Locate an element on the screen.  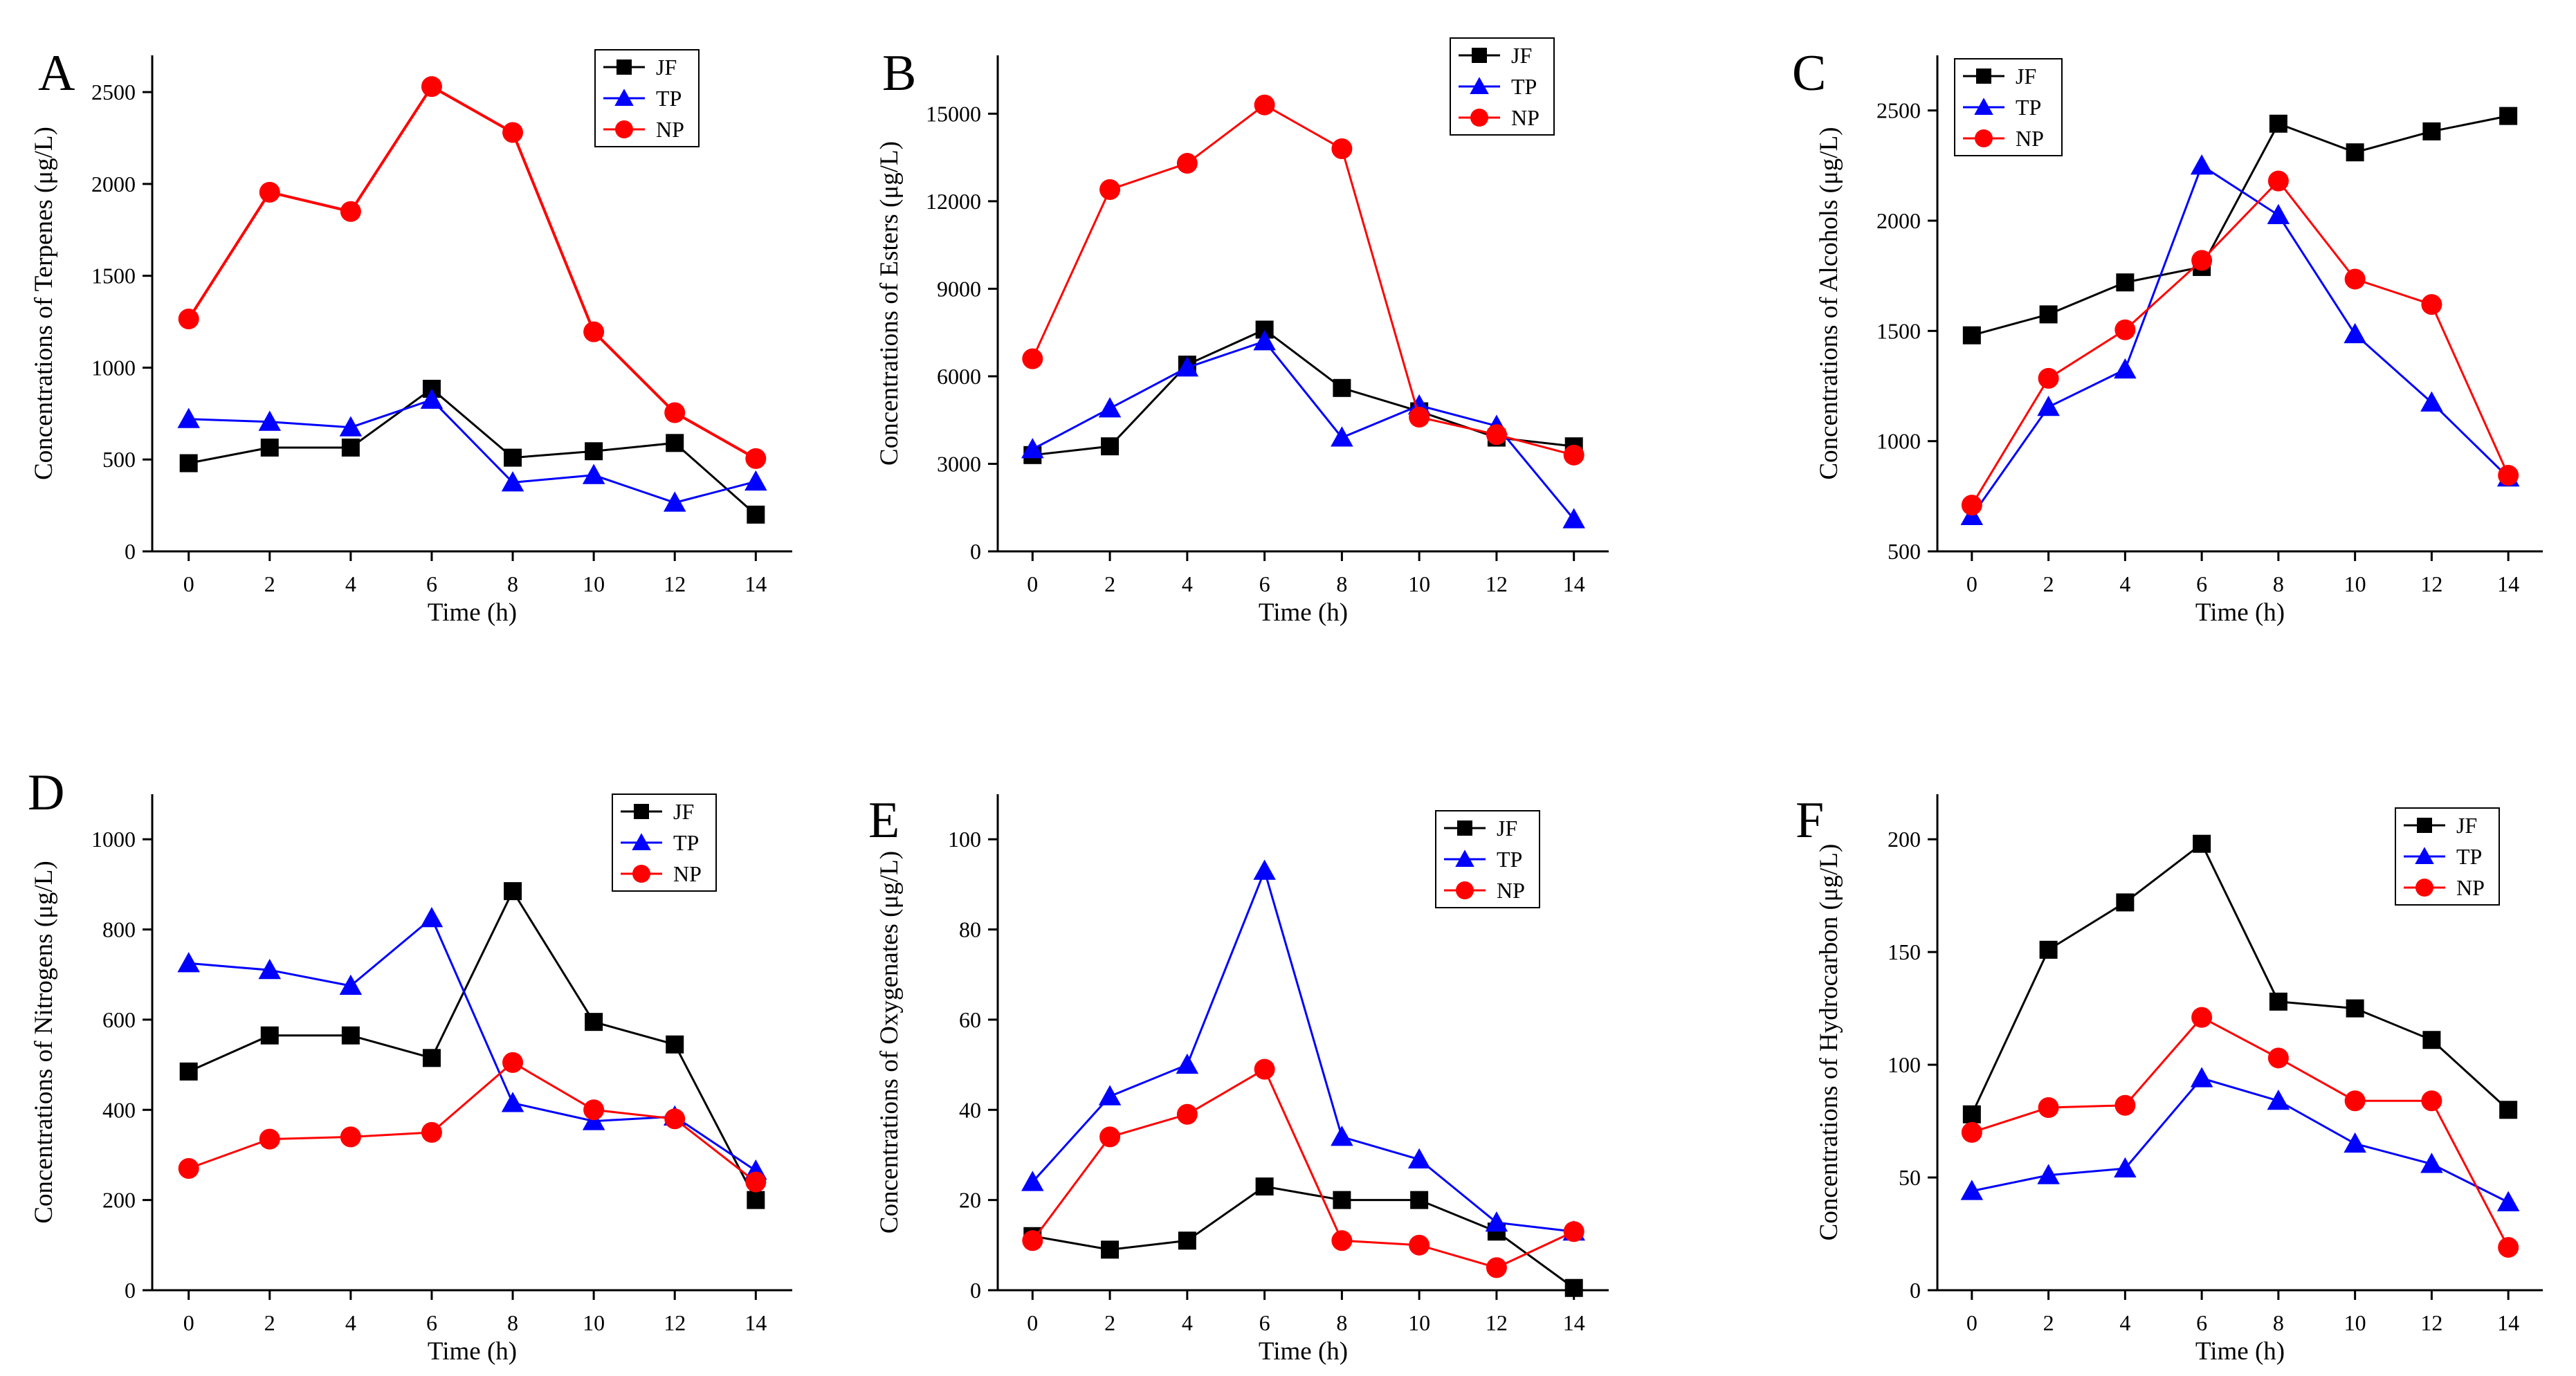
y-tick-label: 2000 is located at coordinates (1899, 220).